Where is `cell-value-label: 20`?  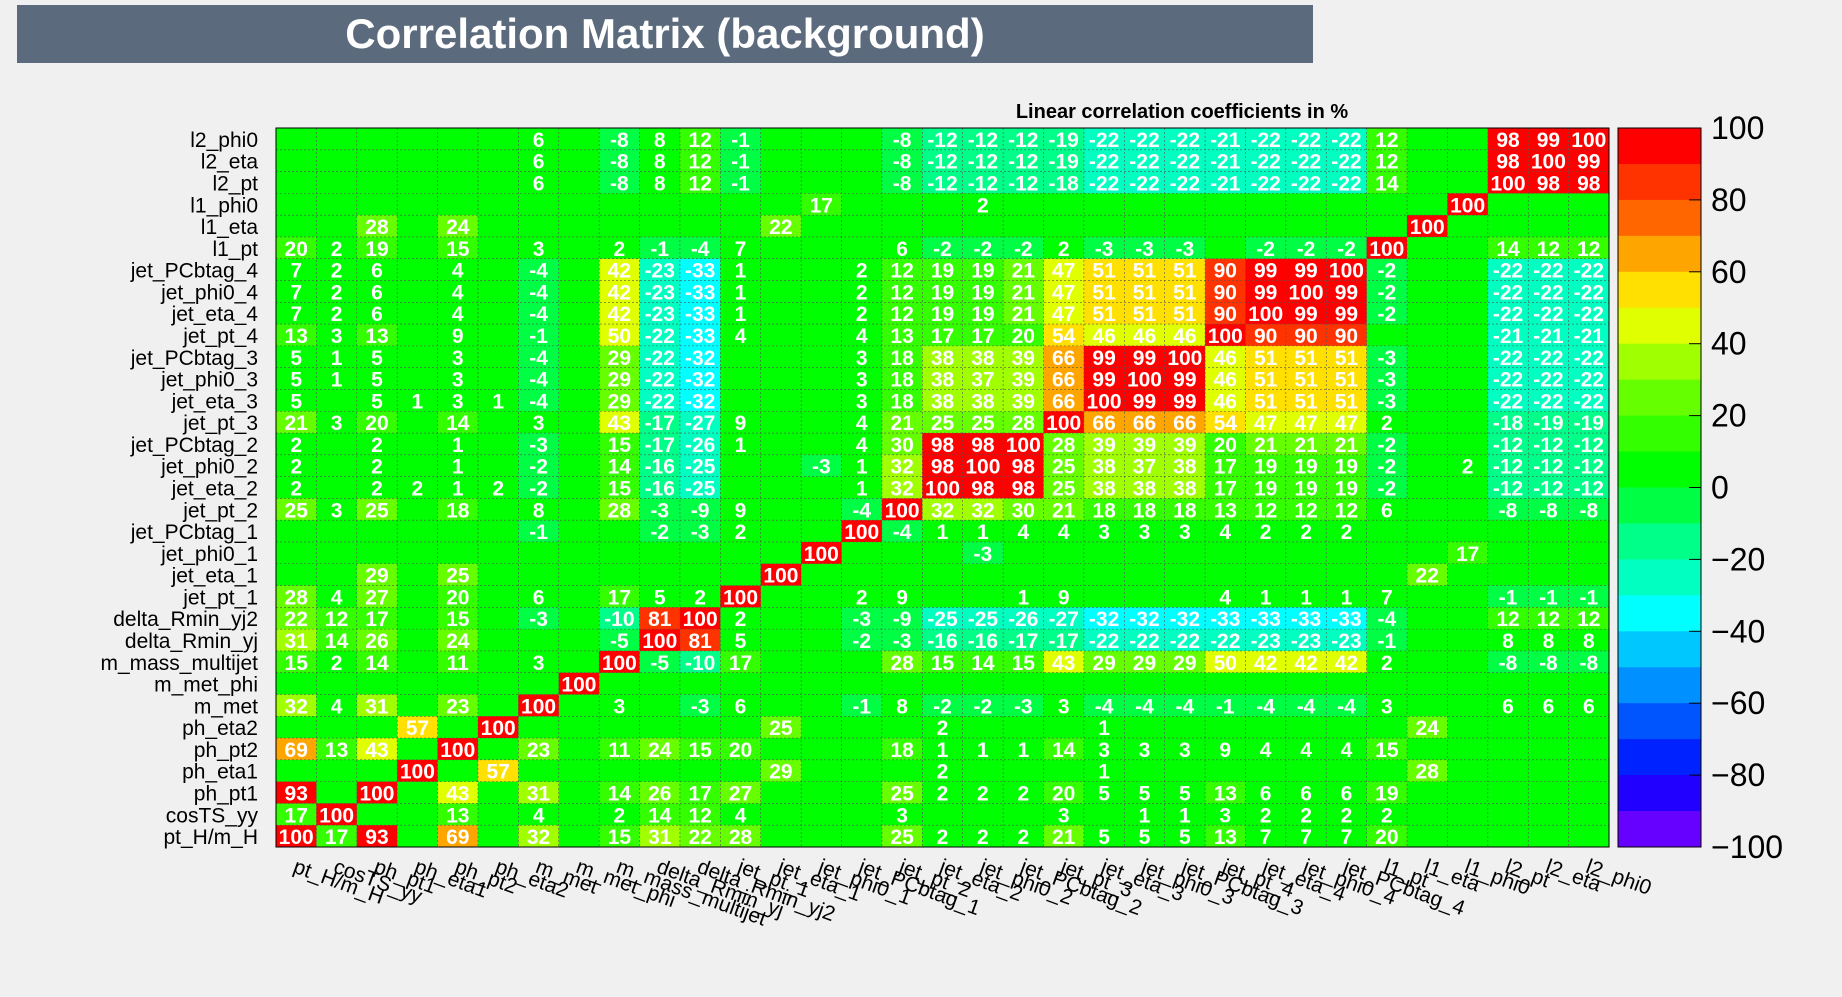 cell-value-label: 20 is located at coordinates (1386, 837).